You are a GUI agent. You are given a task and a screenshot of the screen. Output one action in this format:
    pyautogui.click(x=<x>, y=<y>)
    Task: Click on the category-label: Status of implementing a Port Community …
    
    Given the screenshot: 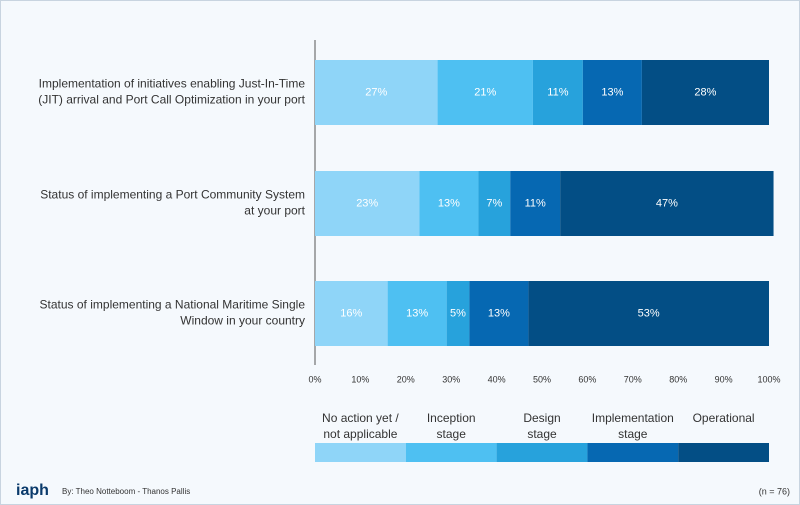 What is the action you would take?
    pyautogui.click(x=172, y=203)
    